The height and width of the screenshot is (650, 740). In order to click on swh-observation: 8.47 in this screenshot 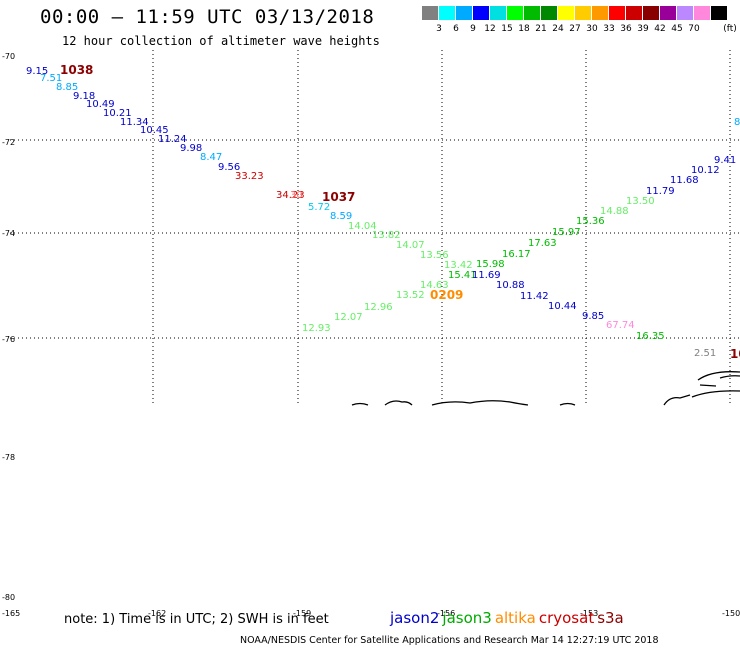, I will do `click(211, 157)`.